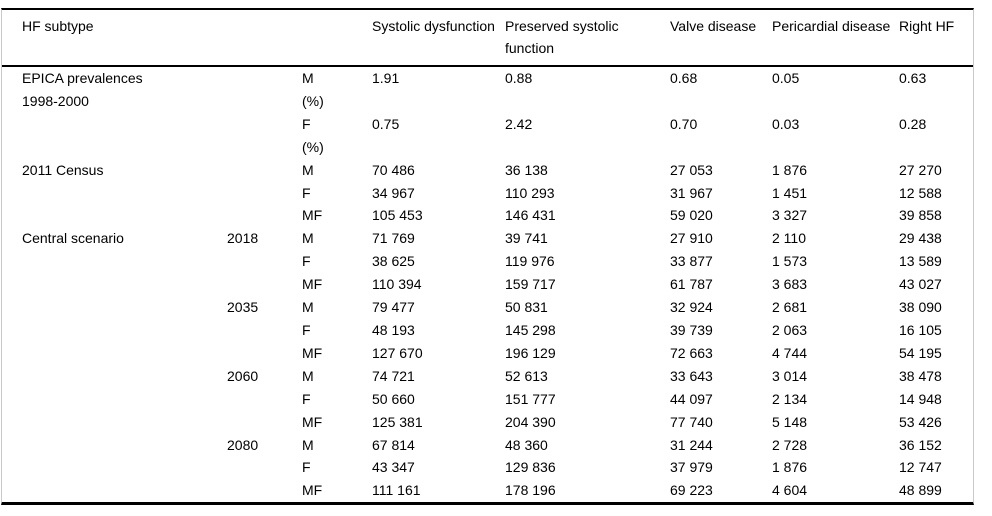 Image resolution: width=992 pixels, height=516 pixels. I want to click on cell-value: 38 478, so click(920, 375).